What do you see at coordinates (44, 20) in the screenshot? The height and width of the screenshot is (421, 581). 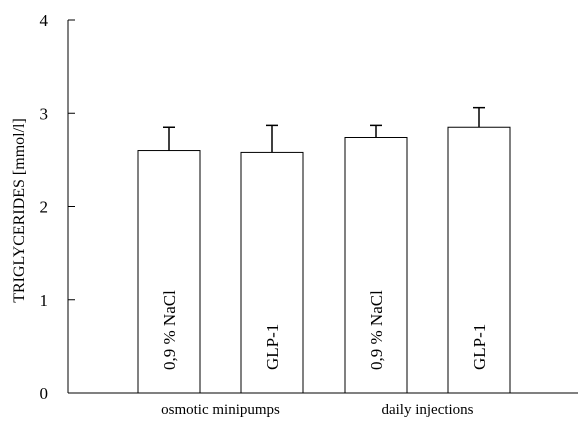 I see `y-tick-label: 4` at bounding box center [44, 20].